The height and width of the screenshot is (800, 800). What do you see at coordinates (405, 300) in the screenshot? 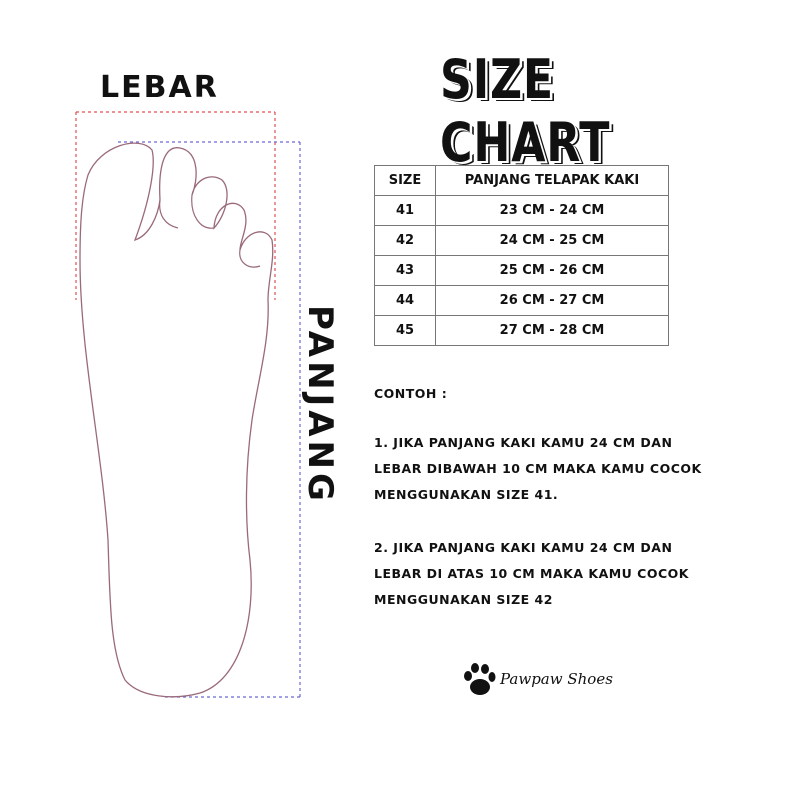
I see `size-cell: 44` at bounding box center [405, 300].